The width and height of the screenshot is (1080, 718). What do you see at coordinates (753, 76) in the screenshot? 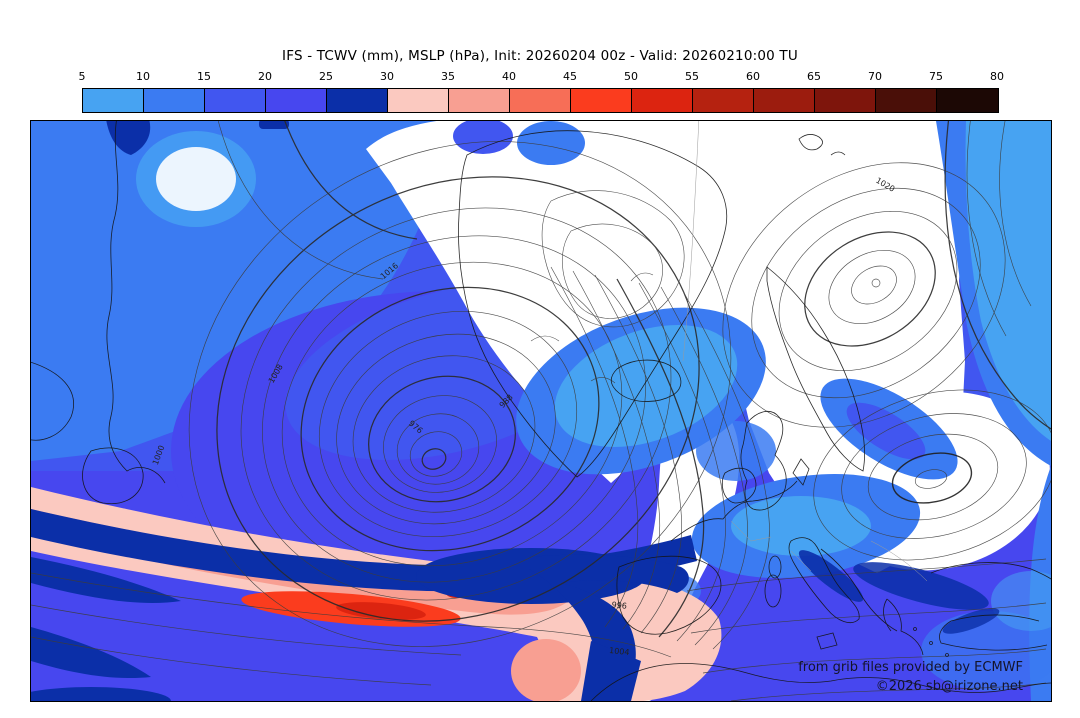
I see `colorbar-tick: 60` at bounding box center [753, 76].